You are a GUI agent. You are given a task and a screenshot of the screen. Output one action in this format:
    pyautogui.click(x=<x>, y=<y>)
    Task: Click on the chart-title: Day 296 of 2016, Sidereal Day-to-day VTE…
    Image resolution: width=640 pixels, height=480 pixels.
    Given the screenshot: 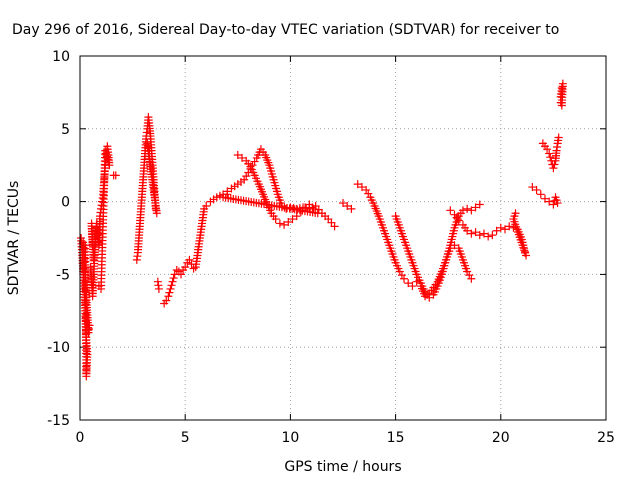 What is the action you would take?
    pyautogui.click(x=285, y=30)
    